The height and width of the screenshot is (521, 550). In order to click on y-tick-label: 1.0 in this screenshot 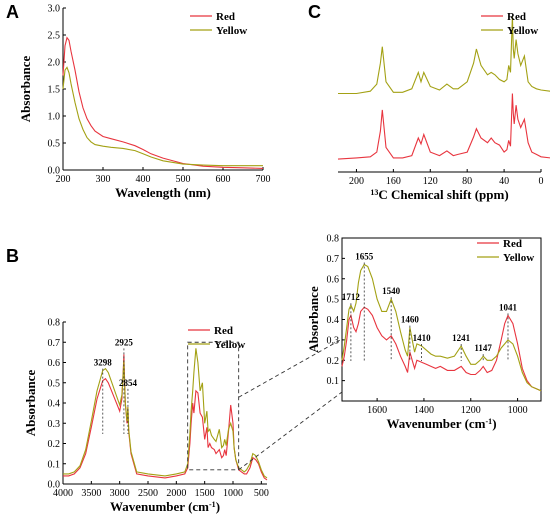, I will do `click(54, 117)`.